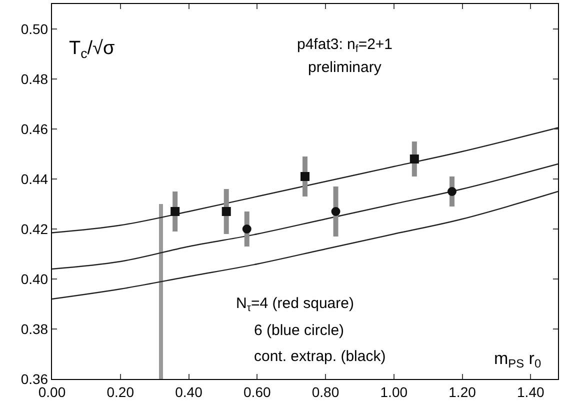  I want to click on y-tick-label: 0.42, so click(34, 228).